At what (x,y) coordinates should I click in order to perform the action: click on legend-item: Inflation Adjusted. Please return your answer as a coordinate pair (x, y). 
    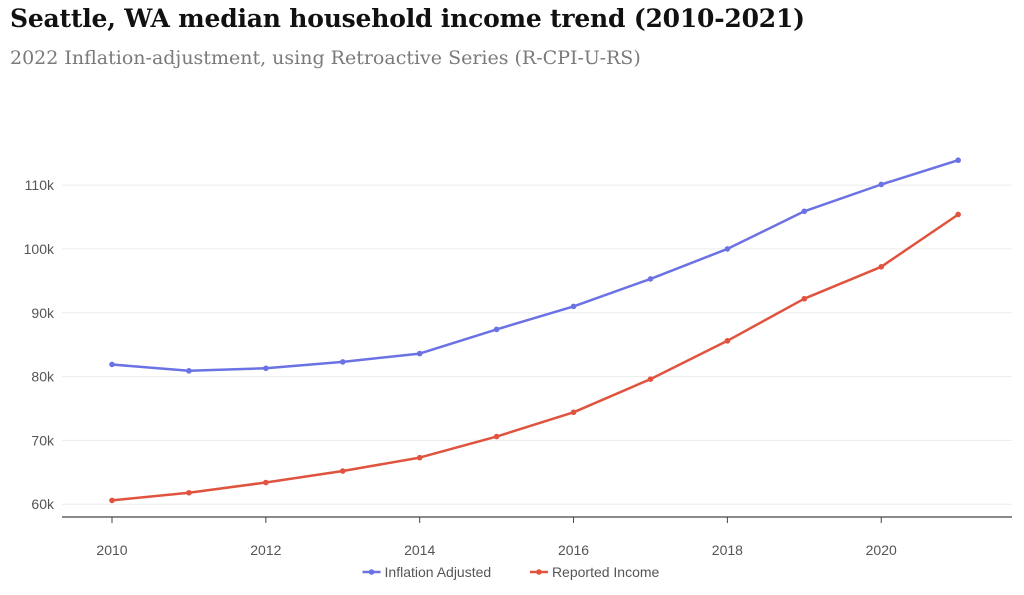
    Looking at the image, I should click on (427, 572).